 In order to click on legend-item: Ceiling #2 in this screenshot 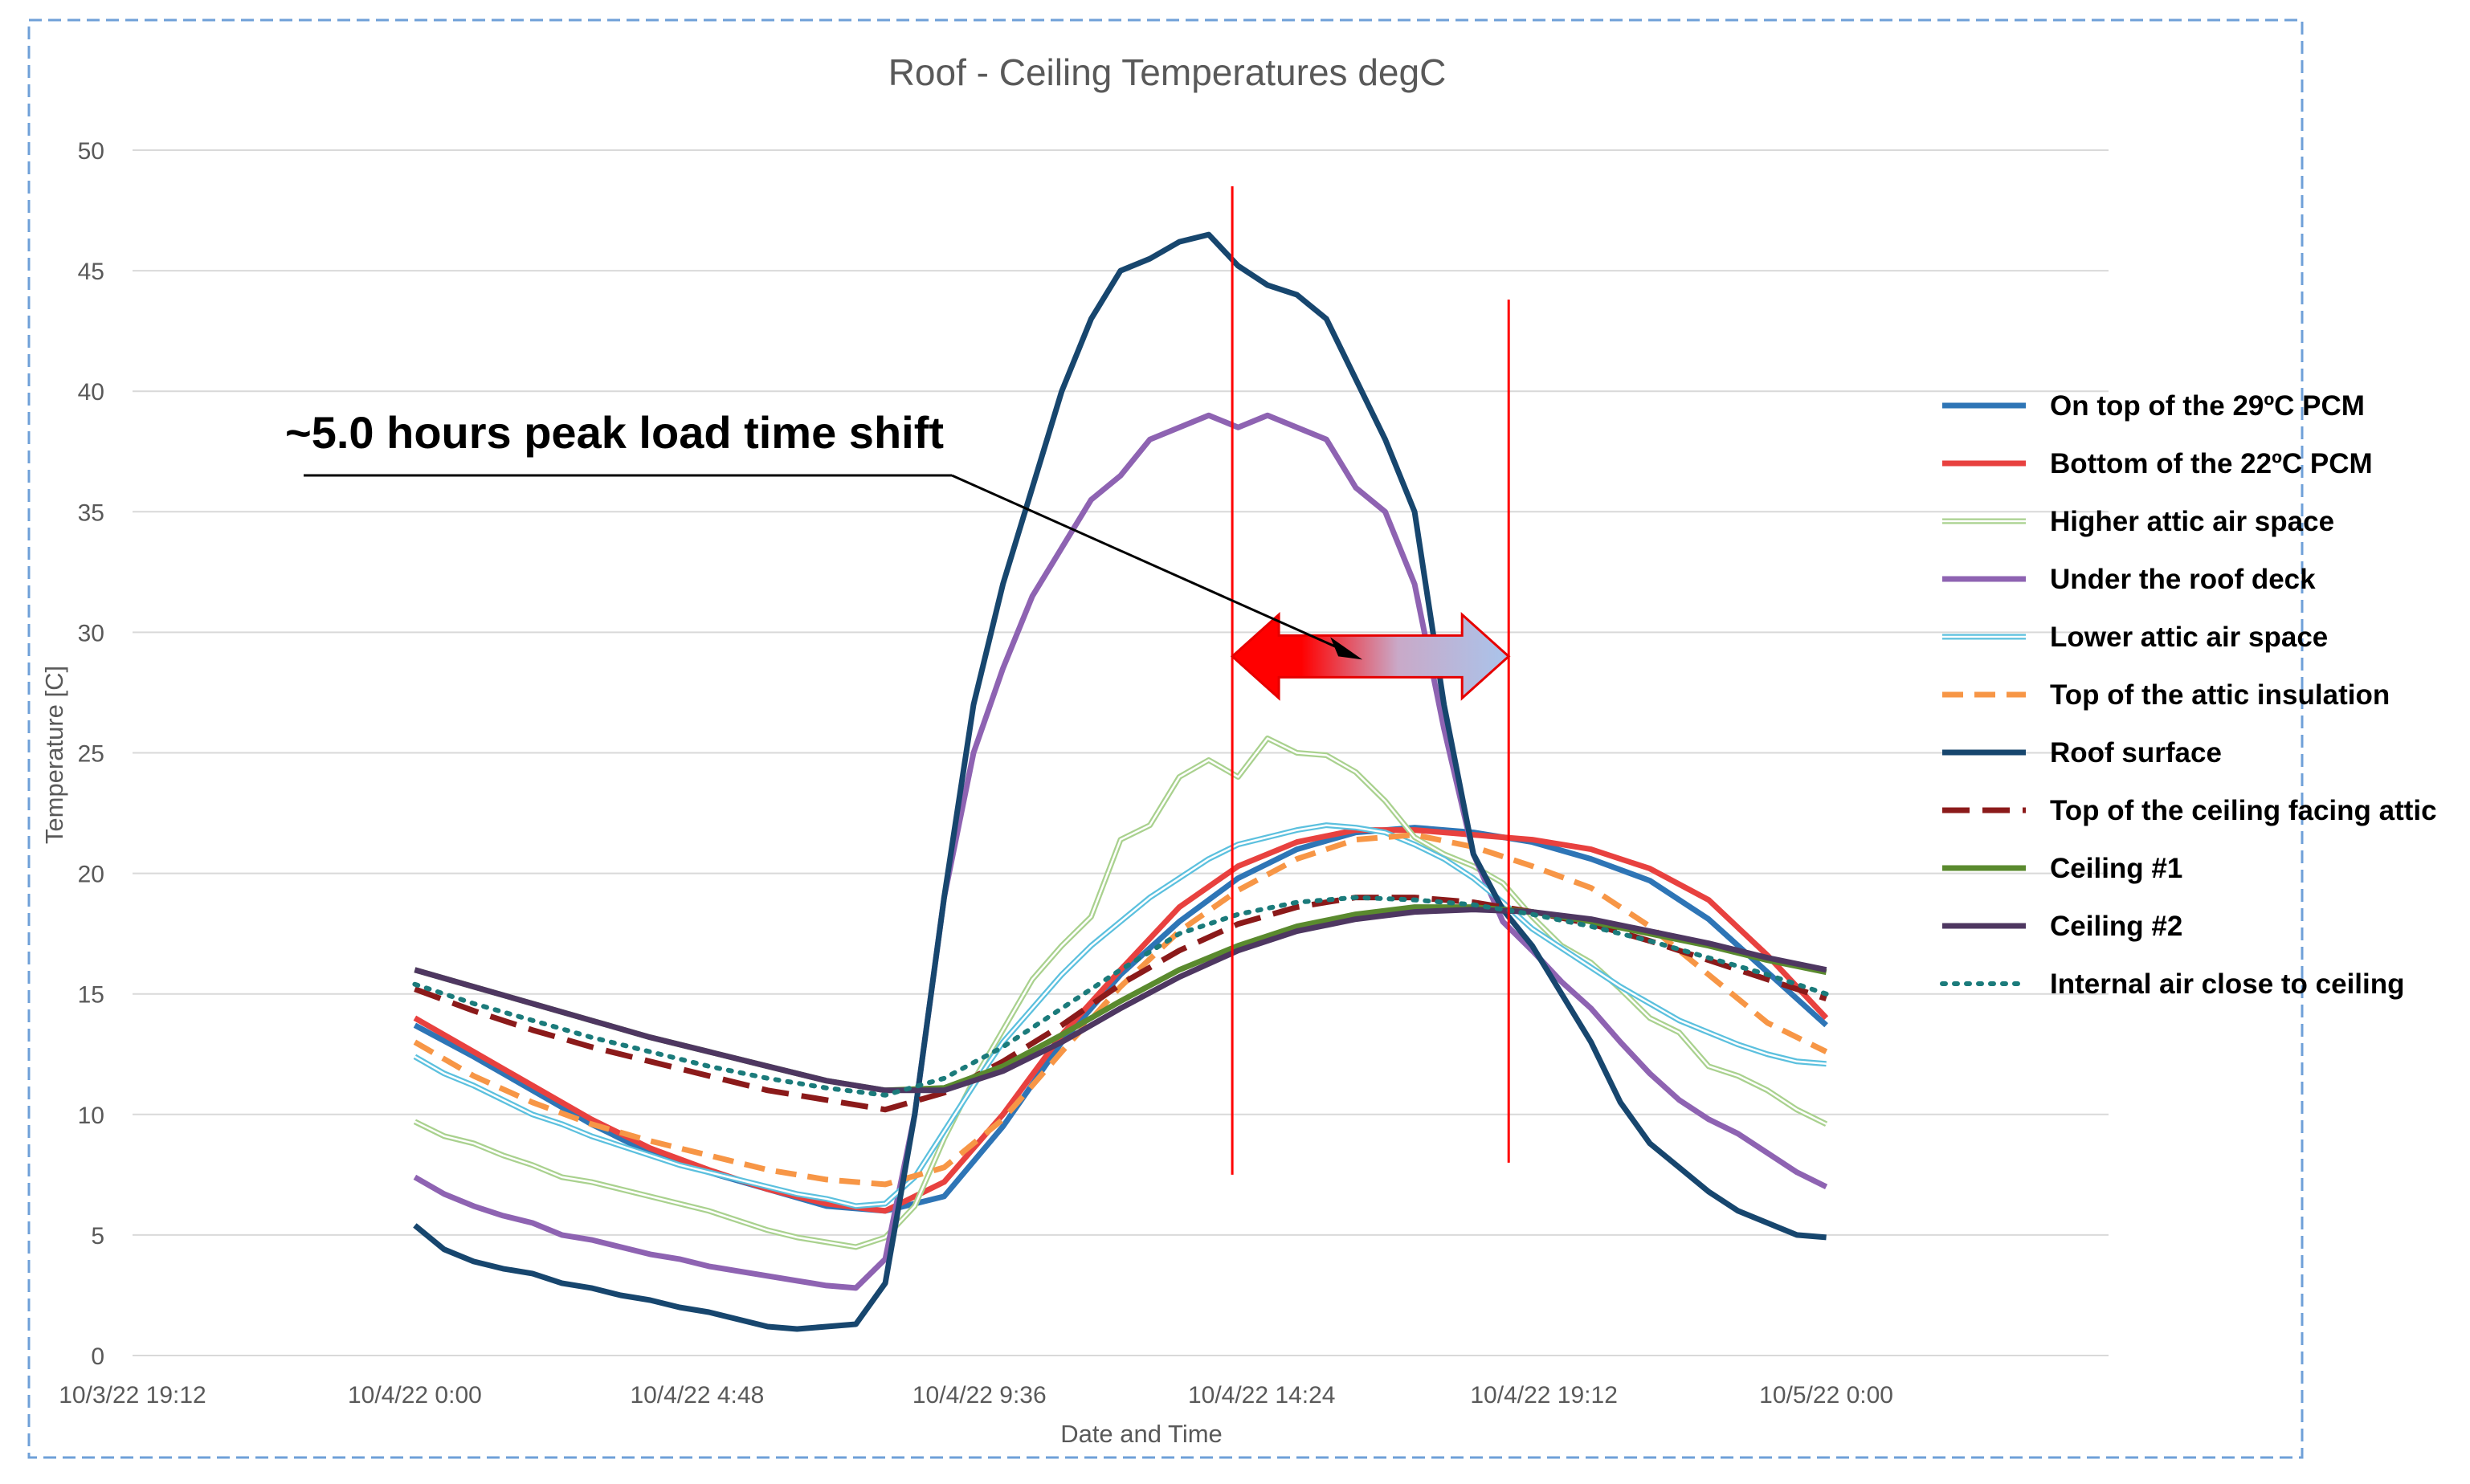, I will do `click(2062, 926)`.